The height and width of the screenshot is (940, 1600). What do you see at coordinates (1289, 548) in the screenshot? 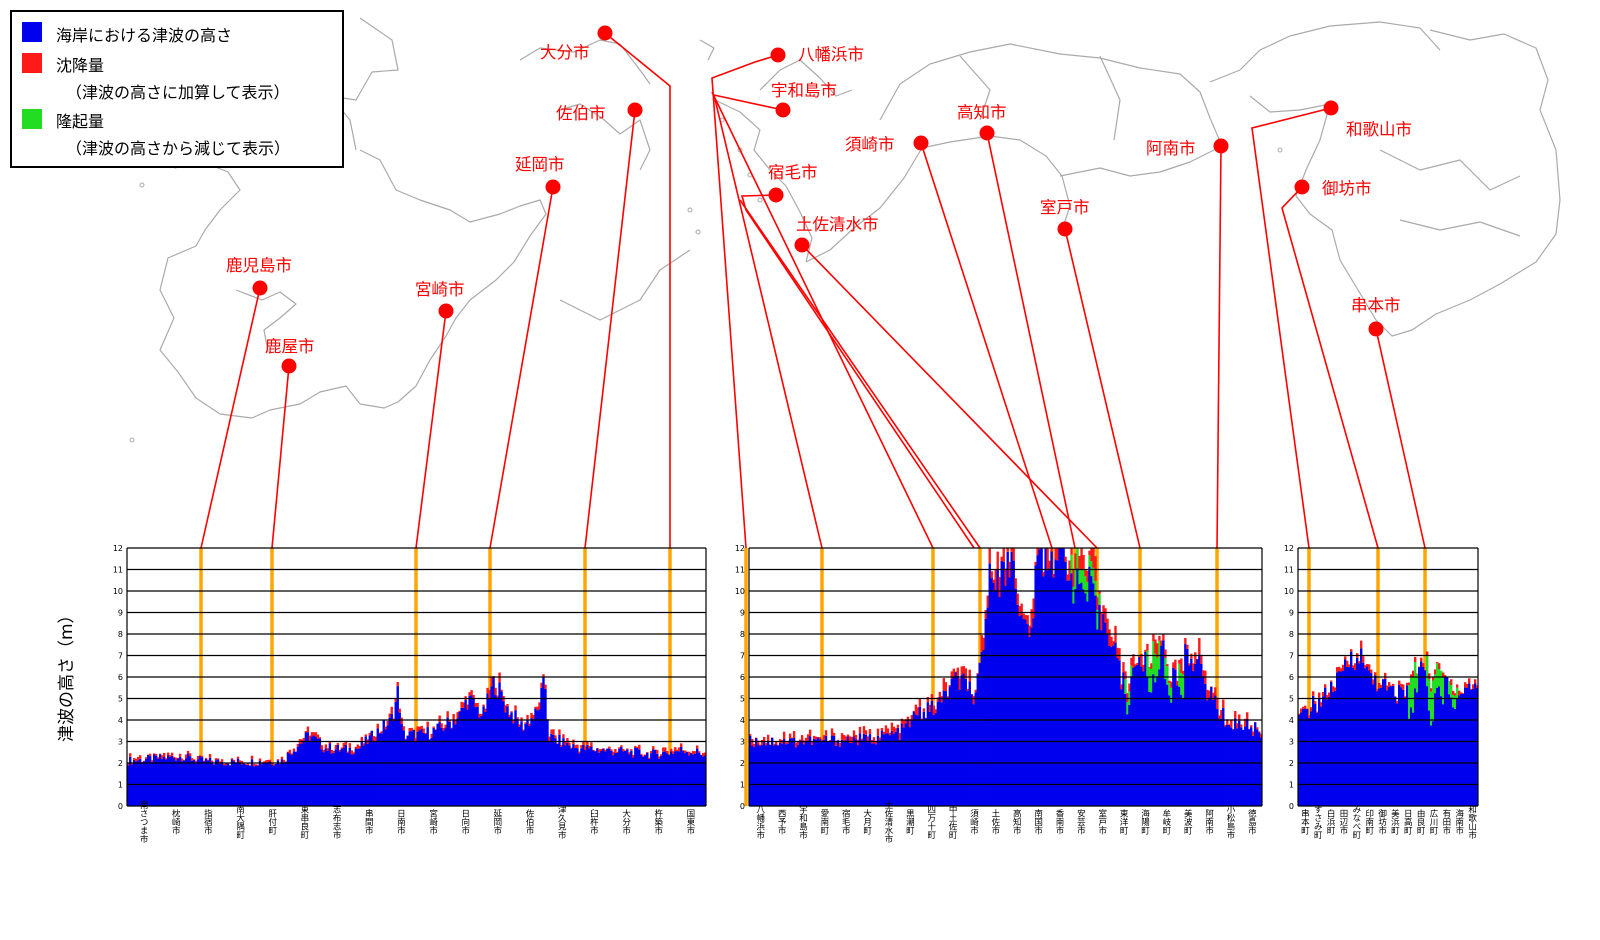
I see `y-tick-label: 12` at bounding box center [1289, 548].